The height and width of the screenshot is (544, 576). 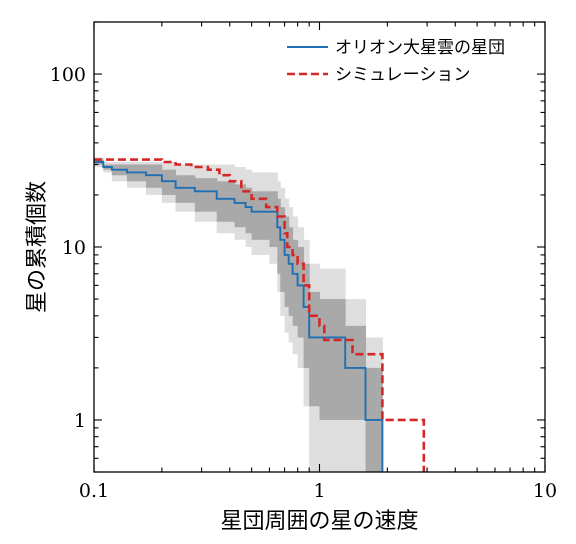 I want to click on y-axis-label: 星の累積個数, so click(x=37, y=247).